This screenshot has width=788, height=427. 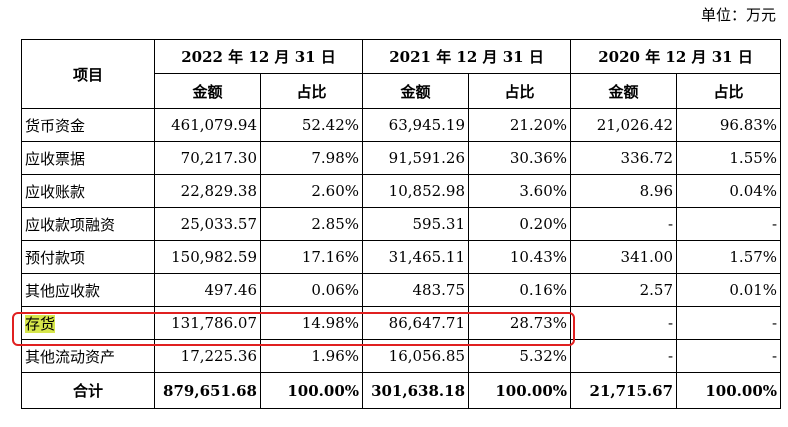 I want to click on cell-amount-2022: 70,217.30, so click(x=207, y=158).